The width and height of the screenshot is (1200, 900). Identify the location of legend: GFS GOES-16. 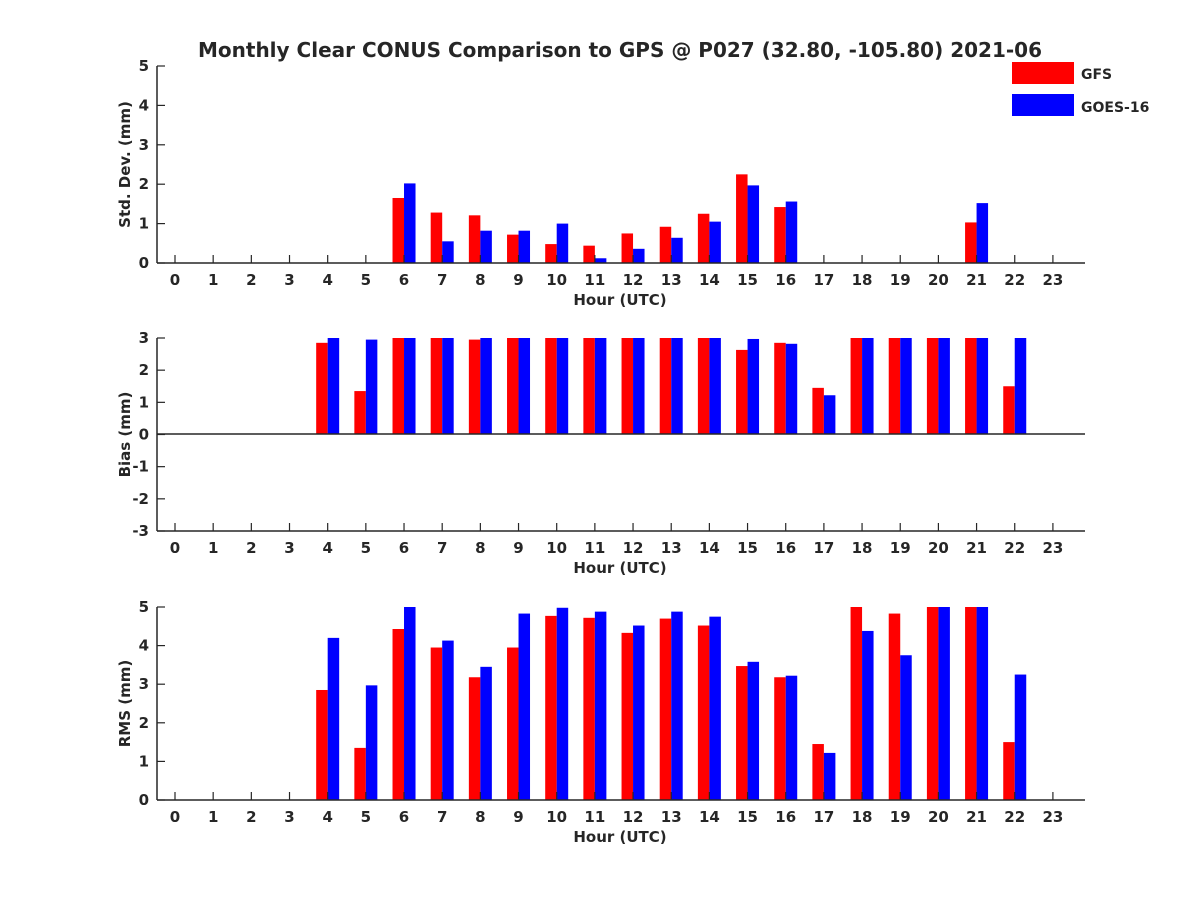
(1080, 89).